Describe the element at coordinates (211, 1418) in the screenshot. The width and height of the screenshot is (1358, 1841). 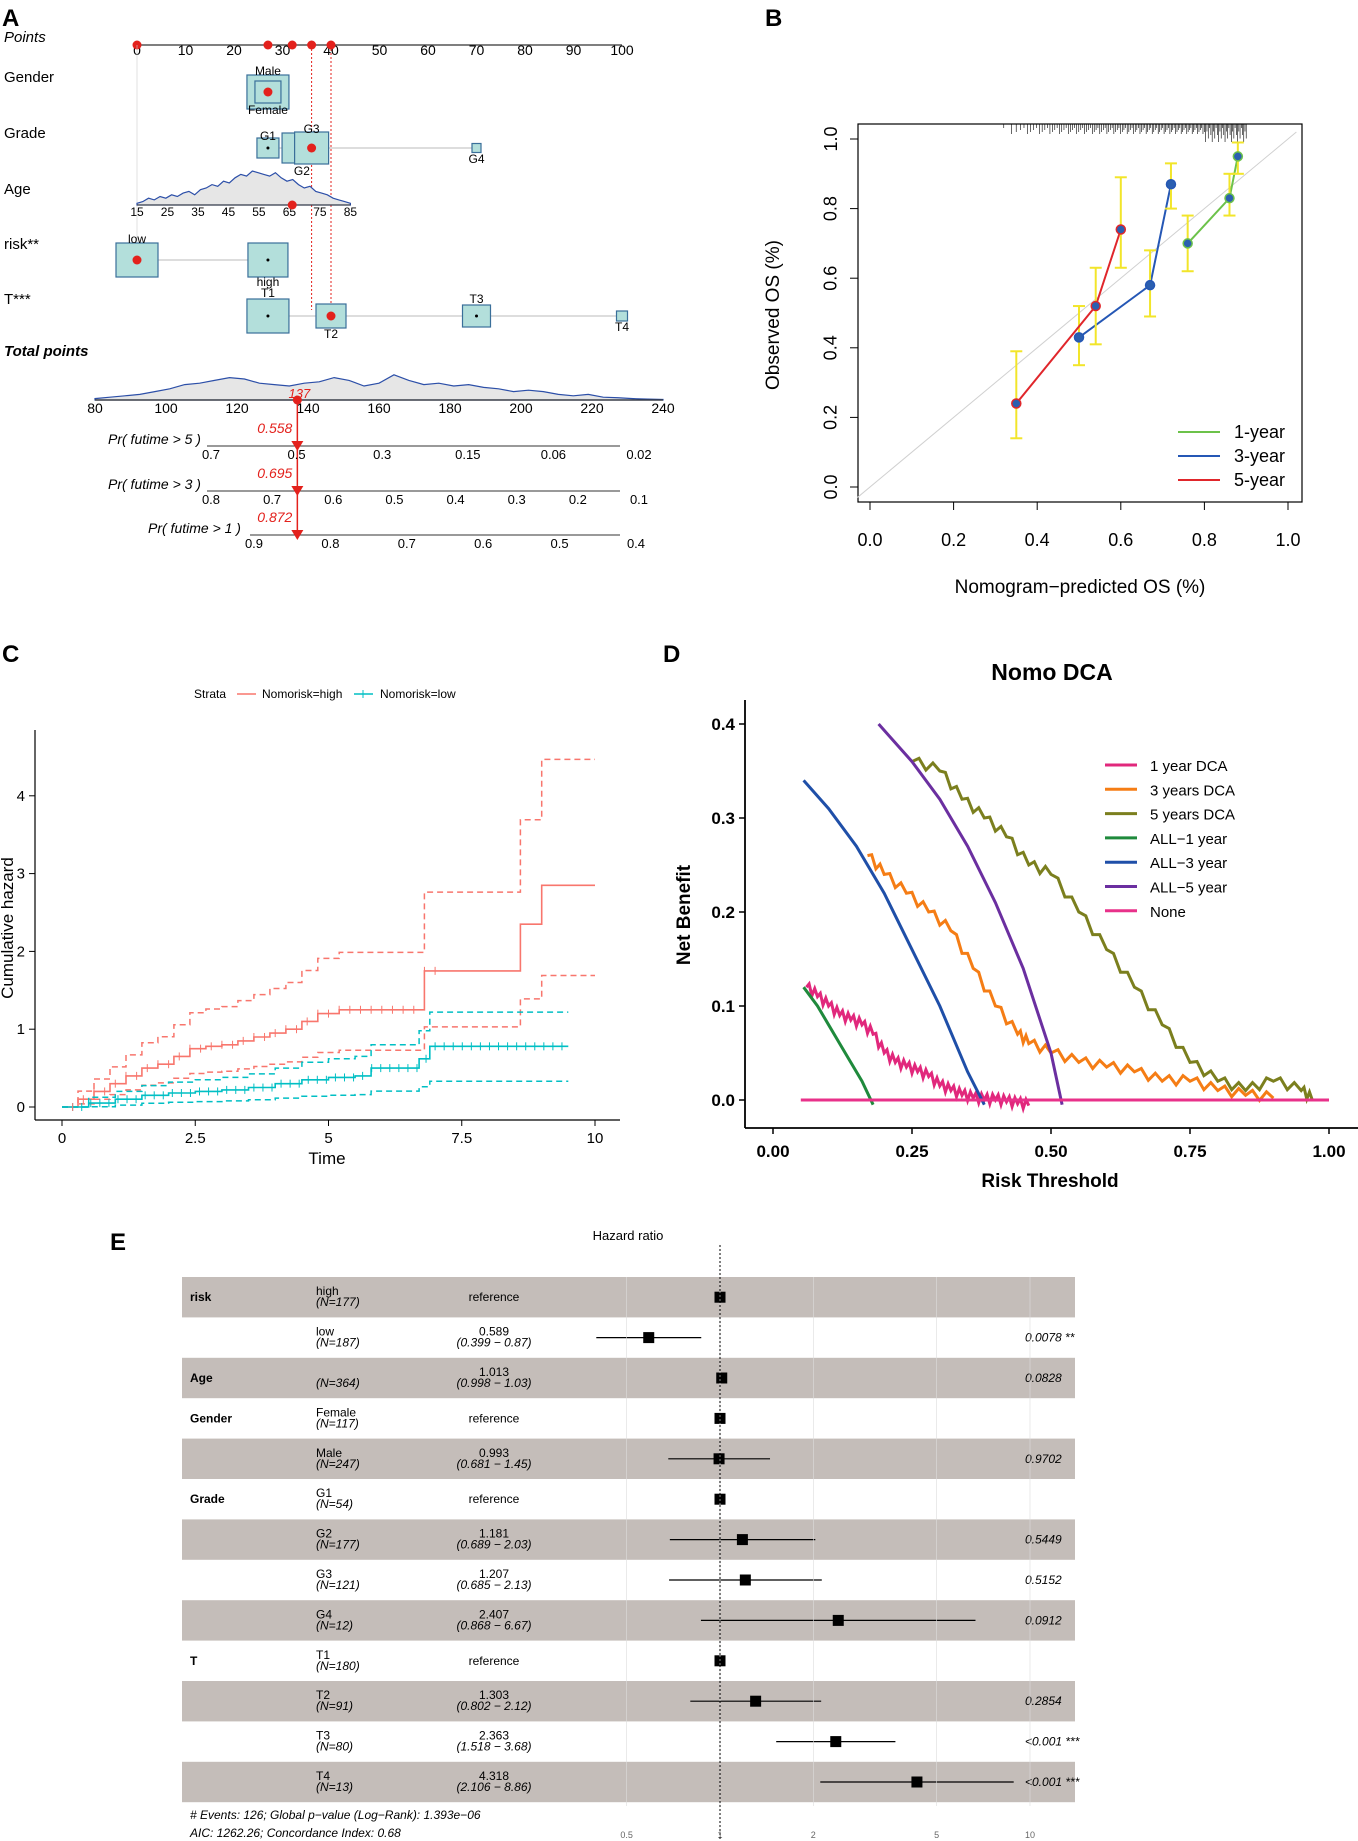
I see `variable-label: Gender` at that location.